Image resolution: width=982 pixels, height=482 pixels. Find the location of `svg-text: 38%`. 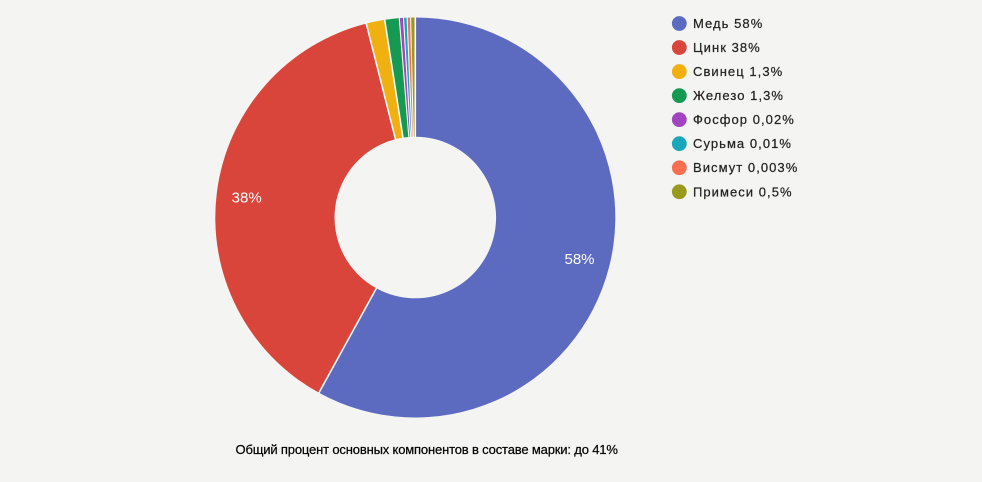

svg-text: 38% is located at coordinates (247, 197).